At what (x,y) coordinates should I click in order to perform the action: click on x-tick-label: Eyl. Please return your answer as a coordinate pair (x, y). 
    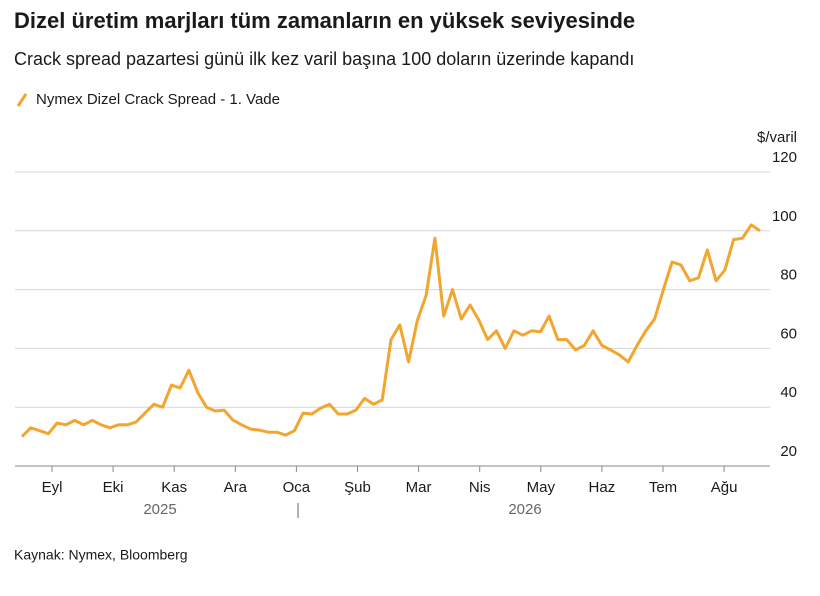
    Looking at the image, I should click on (52, 487).